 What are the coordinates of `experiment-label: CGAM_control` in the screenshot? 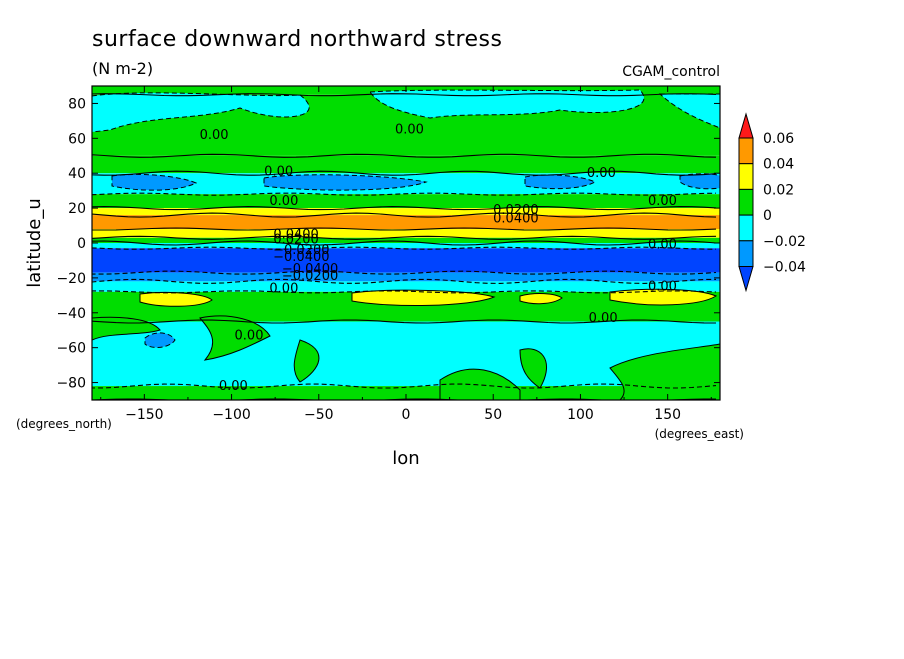 It's located at (671, 72).